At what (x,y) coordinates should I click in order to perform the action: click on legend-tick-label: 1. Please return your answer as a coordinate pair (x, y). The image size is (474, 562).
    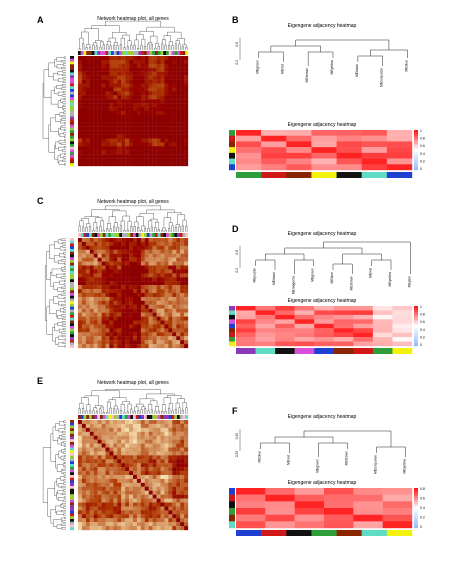
    Looking at the image, I should click on (421, 131).